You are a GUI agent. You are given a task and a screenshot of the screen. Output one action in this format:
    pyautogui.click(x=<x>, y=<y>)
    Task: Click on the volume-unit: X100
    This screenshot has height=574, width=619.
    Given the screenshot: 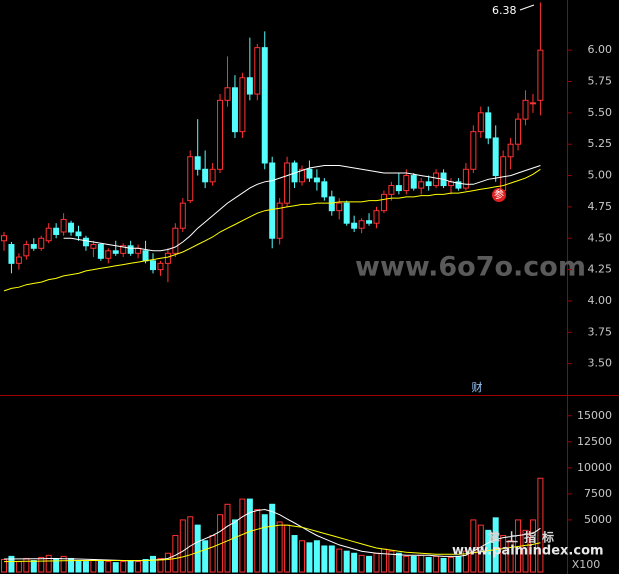 What is the action you would take?
    pyautogui.click(x=586, y=564)
    